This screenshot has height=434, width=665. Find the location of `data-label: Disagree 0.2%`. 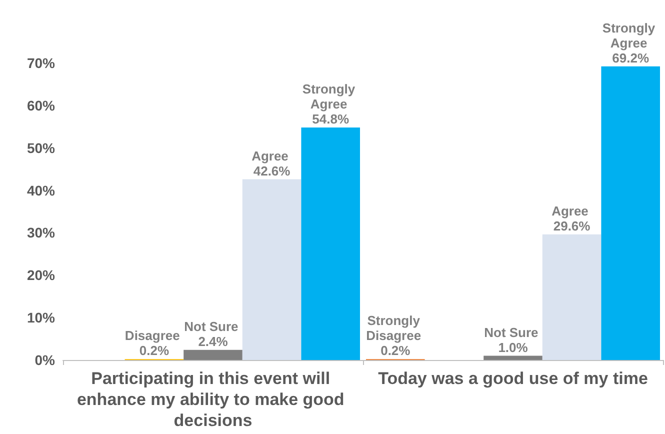

data-label: Disagree 0.2% is located at coordinates (154, 343).